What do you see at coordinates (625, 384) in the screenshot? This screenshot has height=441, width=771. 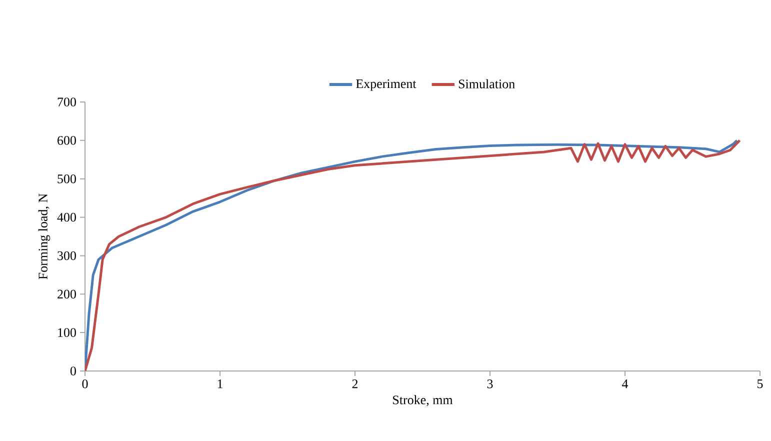 I see `x-tick-label: 4` at bounding box center [625, 384].